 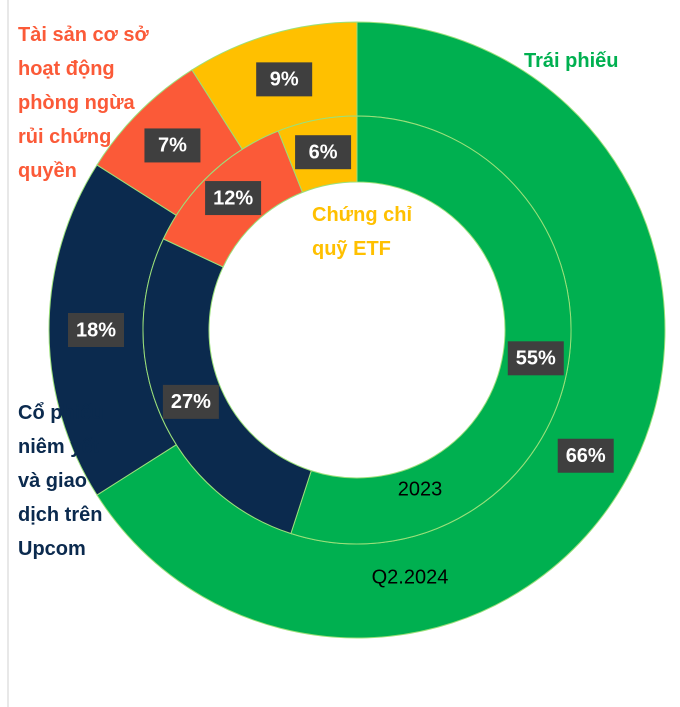 I want to click on donut-slice, so click(x=227, y=386).